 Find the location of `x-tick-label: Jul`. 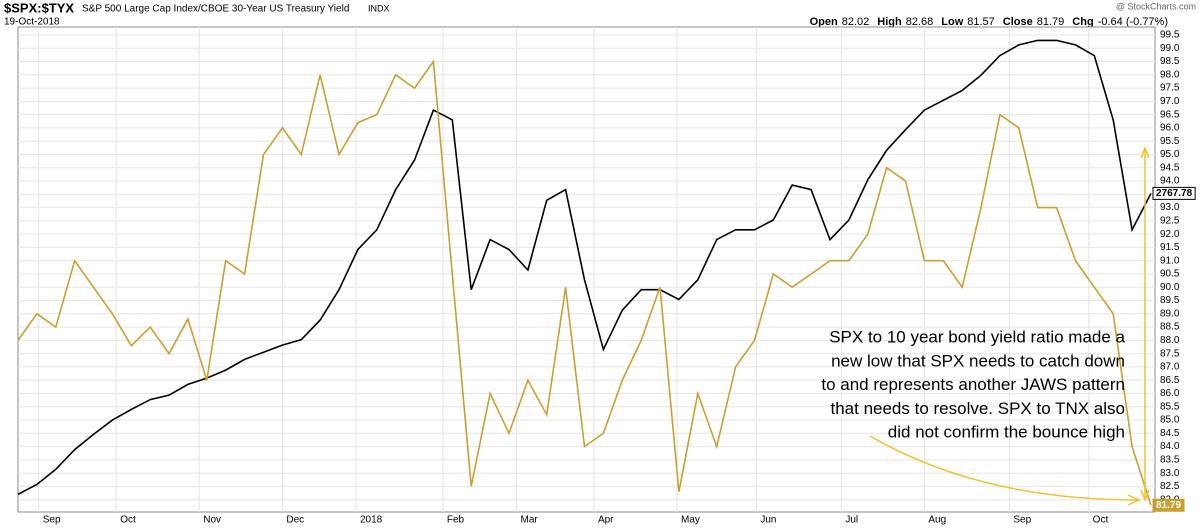

x-tick-label: Jul is located at coordinates (851, 520).